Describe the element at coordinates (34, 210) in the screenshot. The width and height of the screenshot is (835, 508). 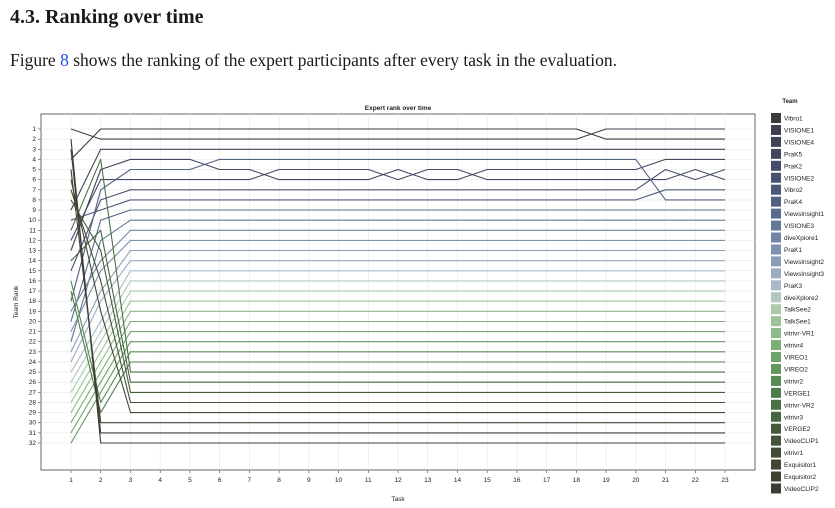
I see `y-tick-label: 9` at that location.